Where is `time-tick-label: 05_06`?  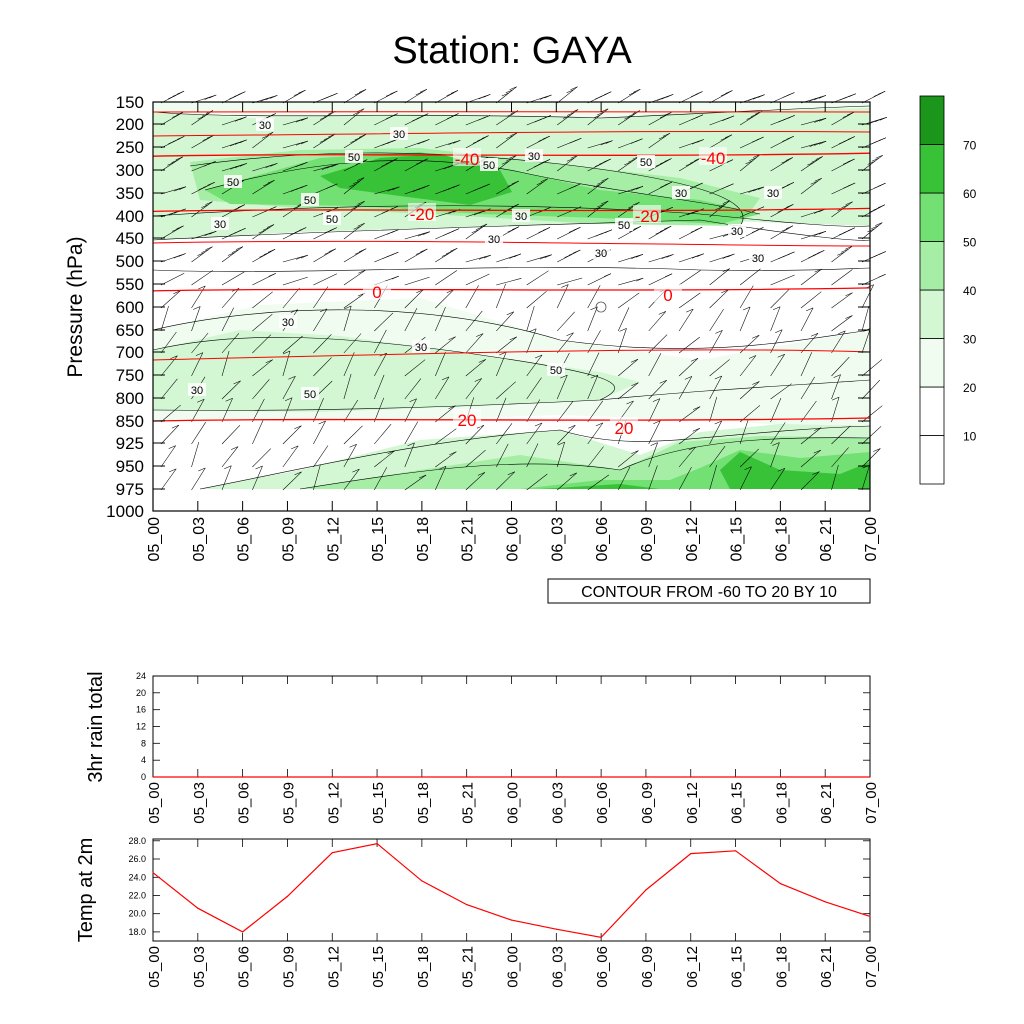 time-tick-label: 05_06 is located at coordinates (244, 967).